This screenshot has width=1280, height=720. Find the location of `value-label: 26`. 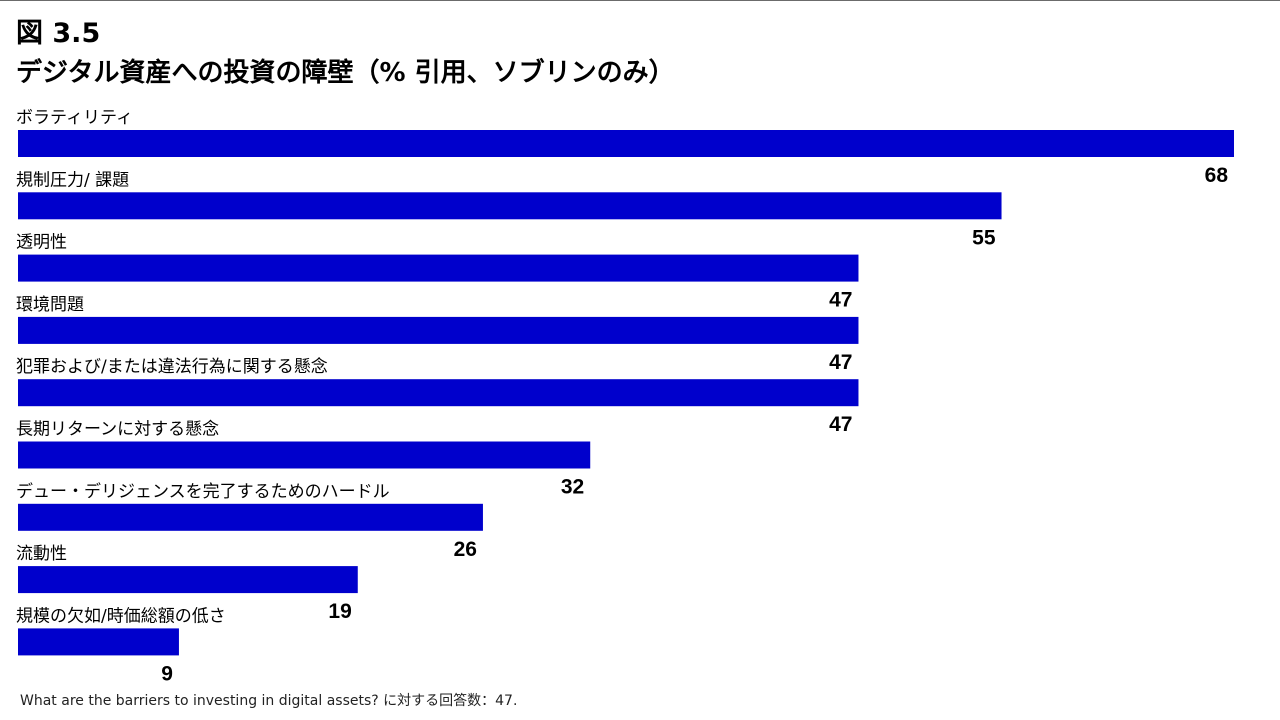

value-label: 26 is located at coordinates (465, 549).